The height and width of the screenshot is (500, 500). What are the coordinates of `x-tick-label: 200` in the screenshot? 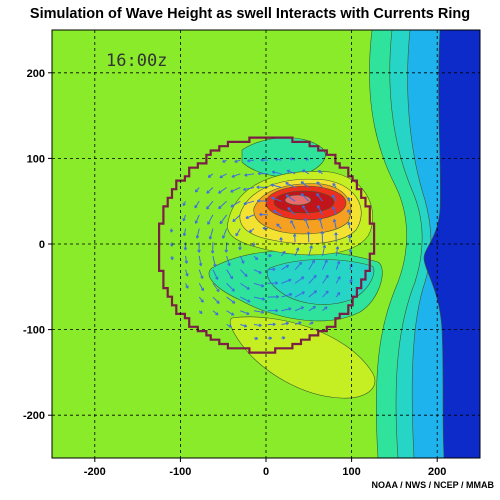 It's located at (437, 472).